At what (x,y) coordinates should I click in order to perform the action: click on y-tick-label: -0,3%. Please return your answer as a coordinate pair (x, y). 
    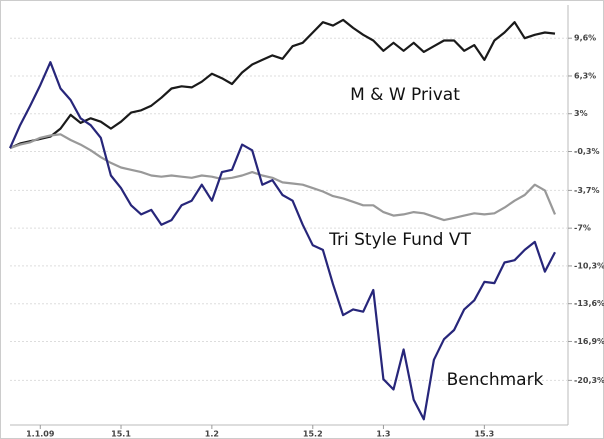
    Looking at the image, I should click on (587, 151).